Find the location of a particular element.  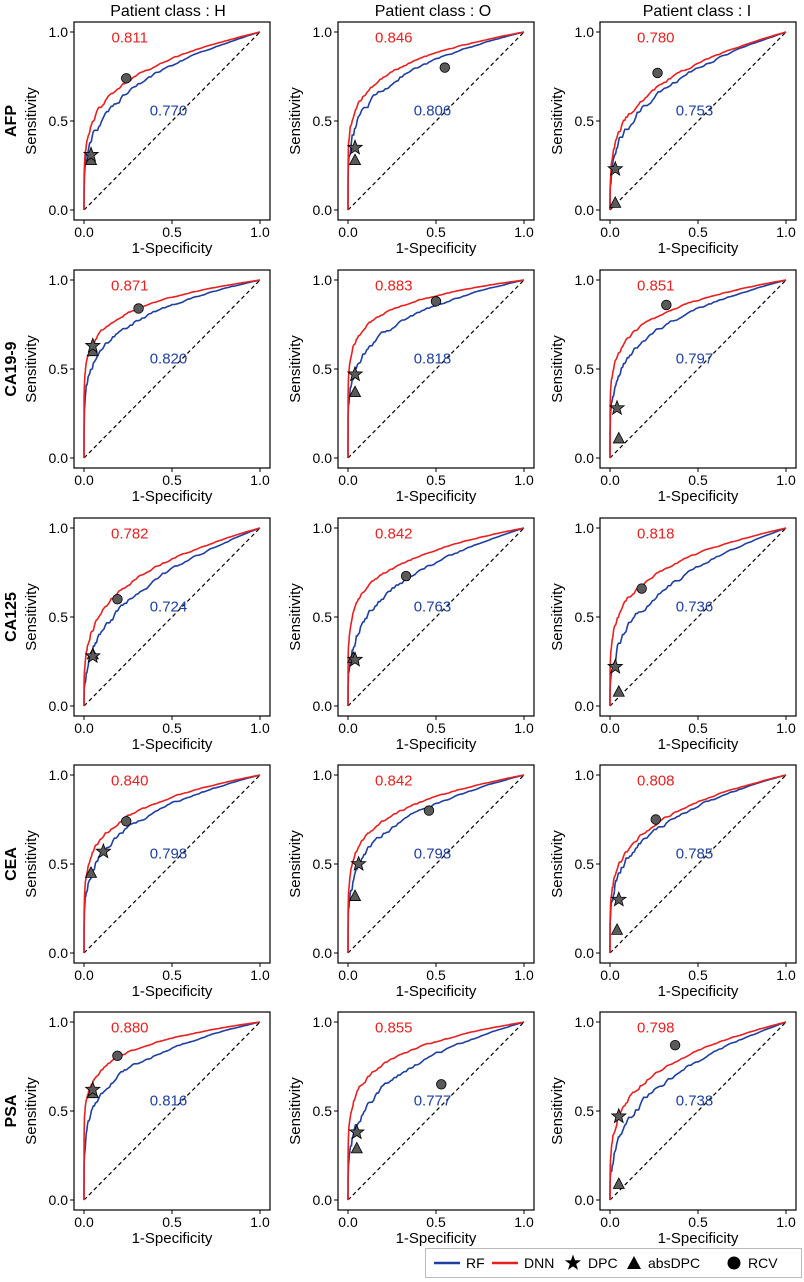

star-icon is located at coordinates (573, 1262).